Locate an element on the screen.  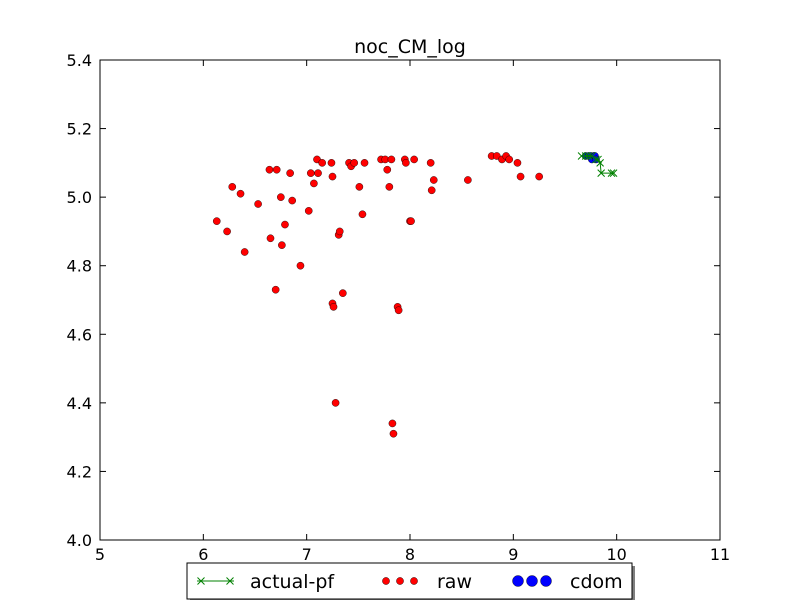
x-tick-label: 10 is located at coordinates (616, 554).